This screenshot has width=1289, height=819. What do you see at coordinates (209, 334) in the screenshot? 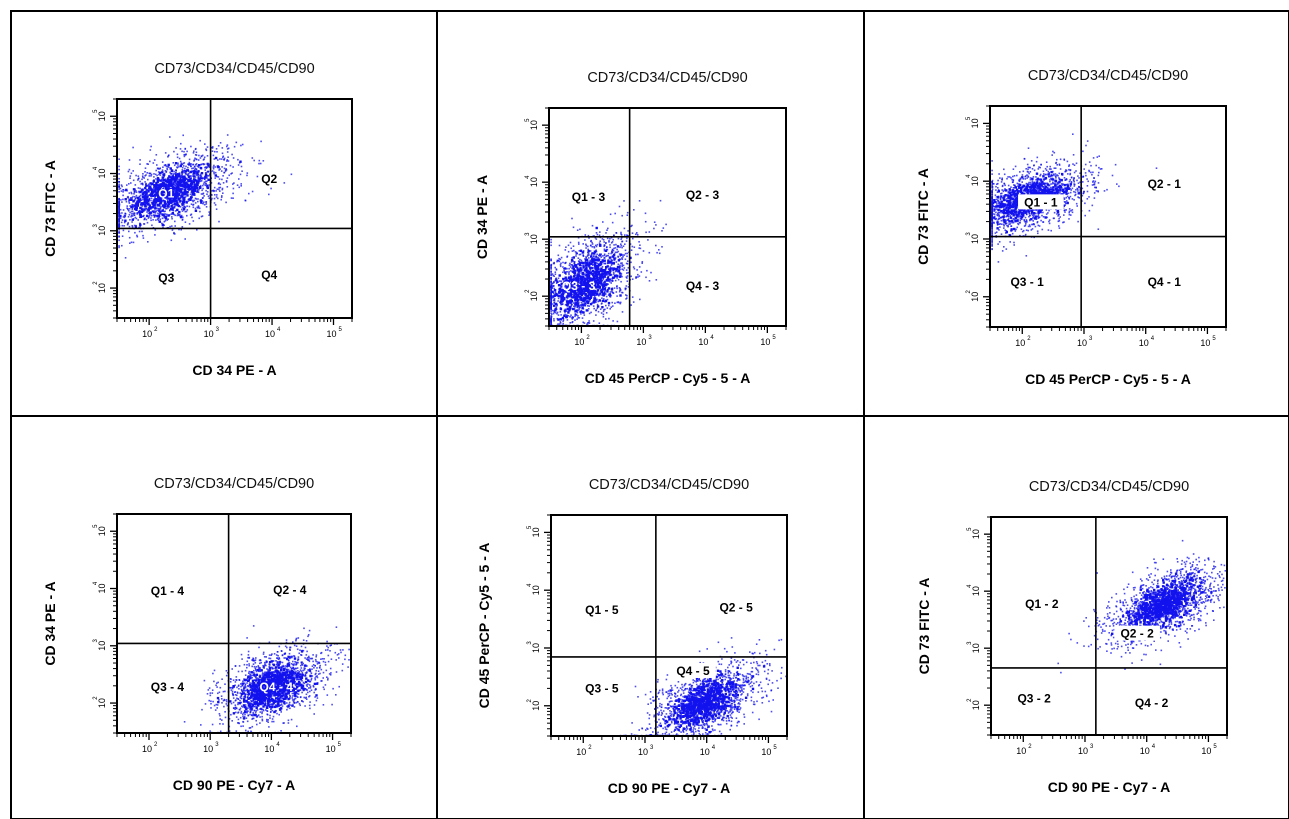
I see `x-tick-label: 10` at bounding box center [209, 334].